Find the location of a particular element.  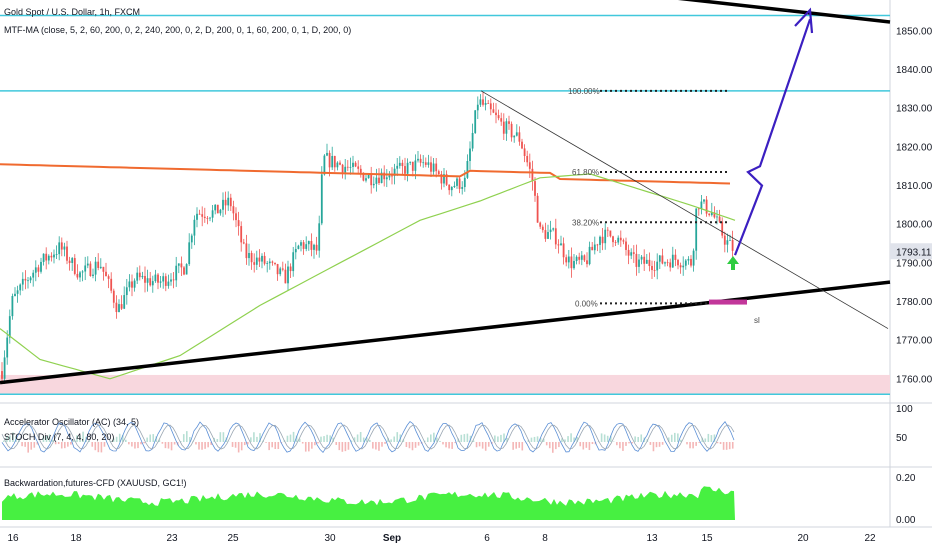

upper-trendline is located at coordinates (784, 12).